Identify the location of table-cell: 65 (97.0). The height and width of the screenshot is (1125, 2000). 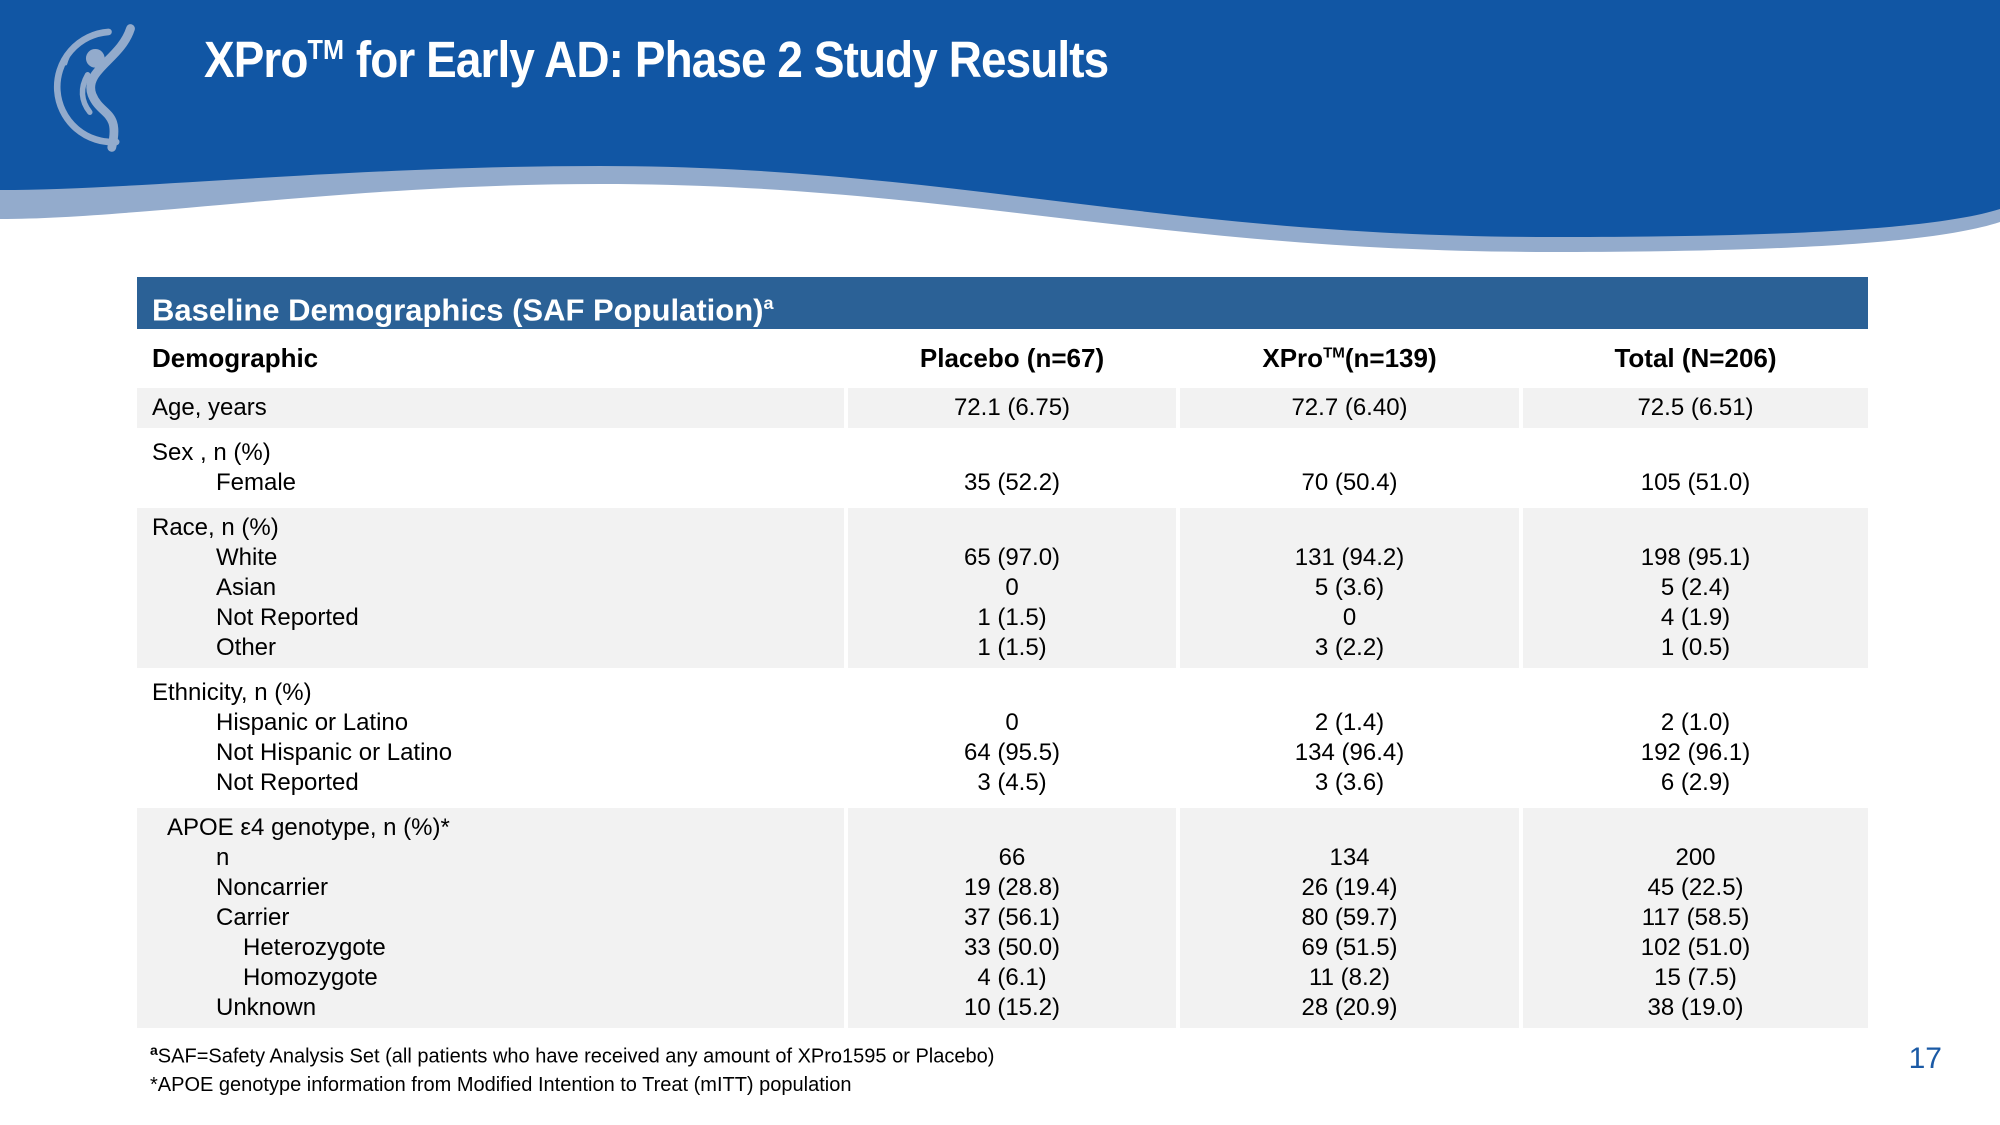
(1012, 557).